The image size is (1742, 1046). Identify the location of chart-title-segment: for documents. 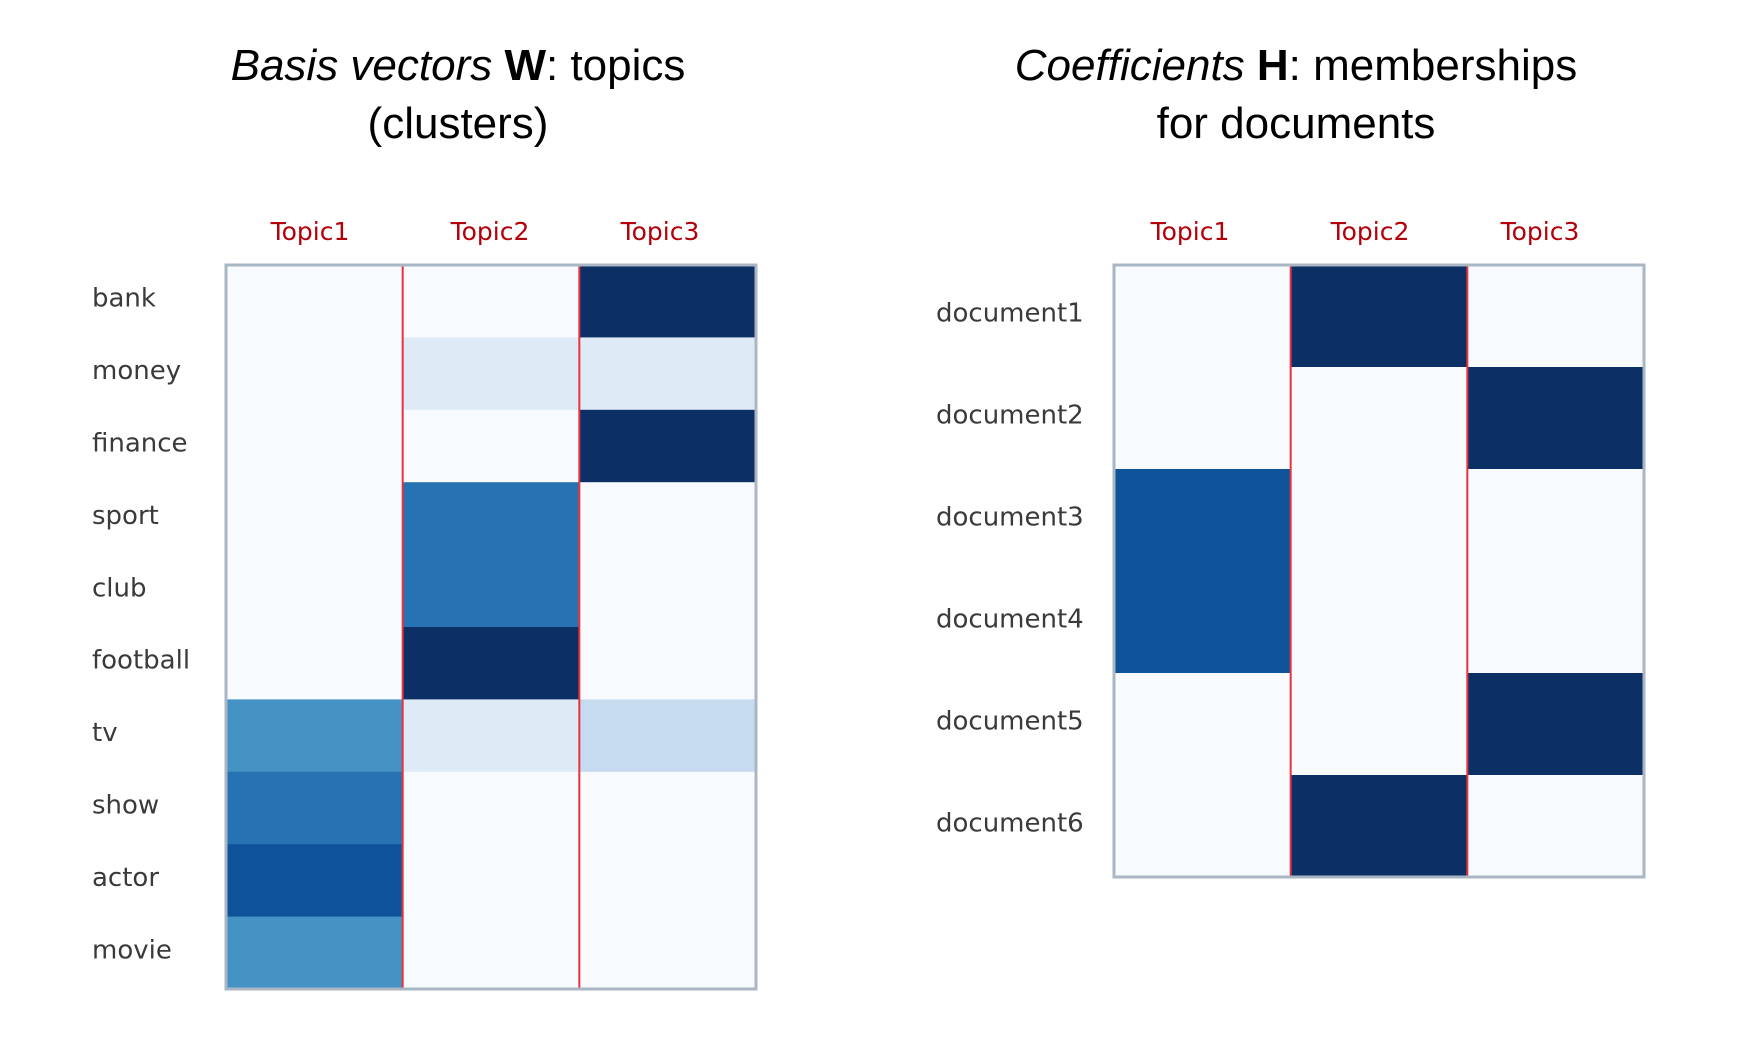
(1296, 123).